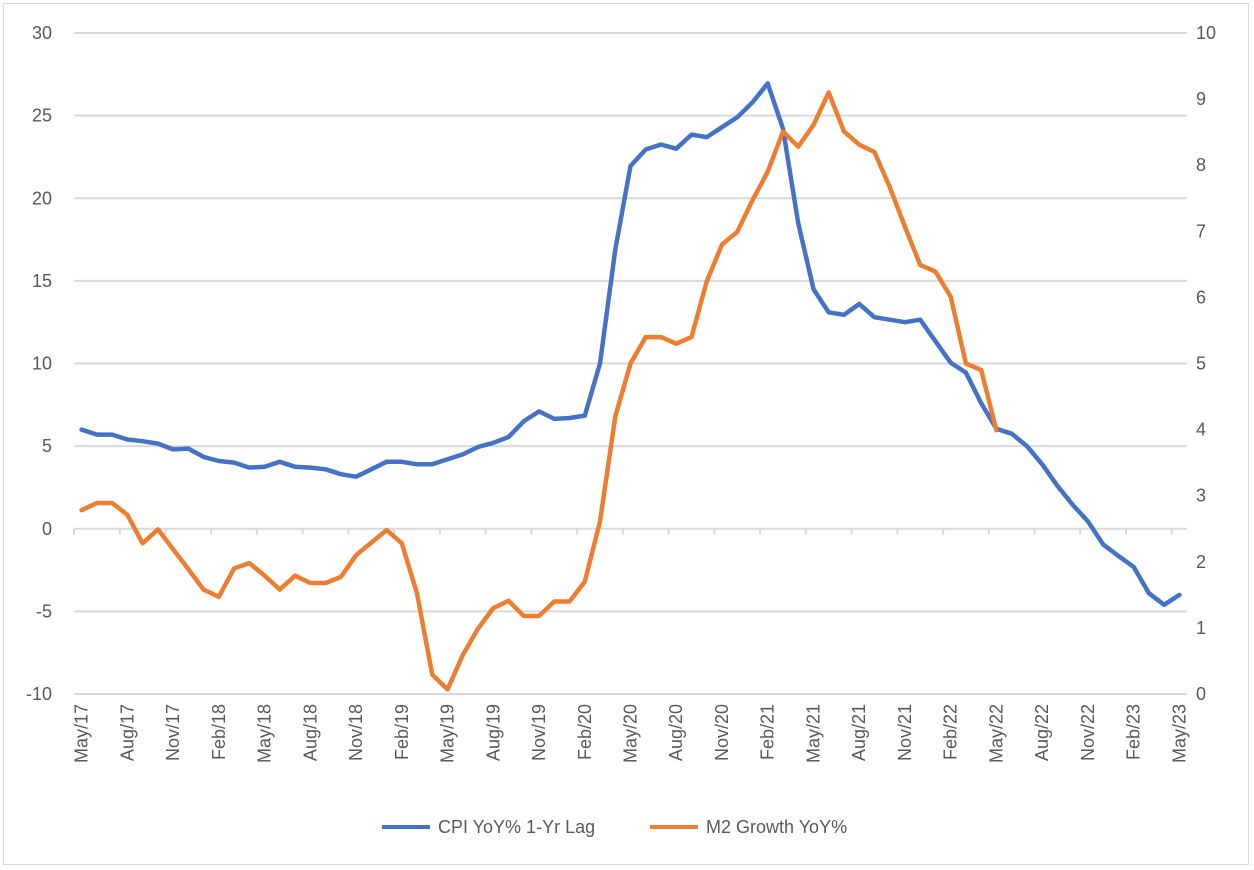  What do you see at coordinates (996, 733) in the screenshot?
I see `x-tick-label: May/22` at bounding box center [996, 733].